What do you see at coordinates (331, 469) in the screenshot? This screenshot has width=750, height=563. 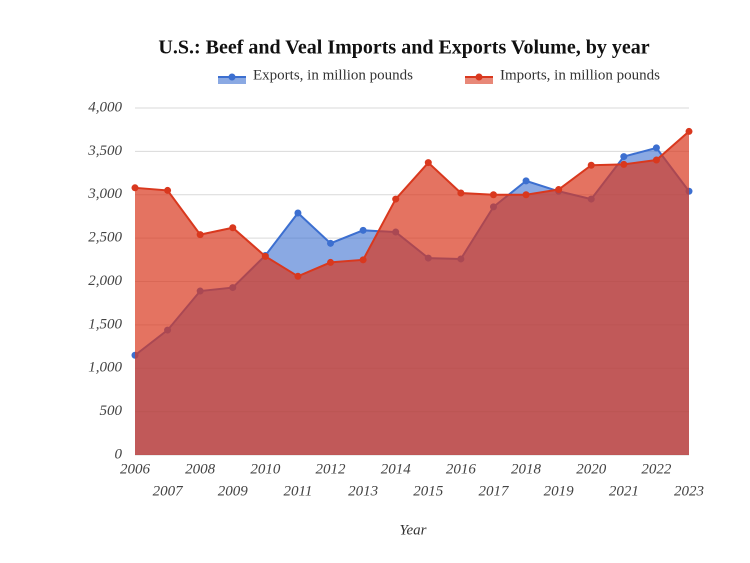 I see `x-tick-label: 2012` at bounding box center [331, 469].